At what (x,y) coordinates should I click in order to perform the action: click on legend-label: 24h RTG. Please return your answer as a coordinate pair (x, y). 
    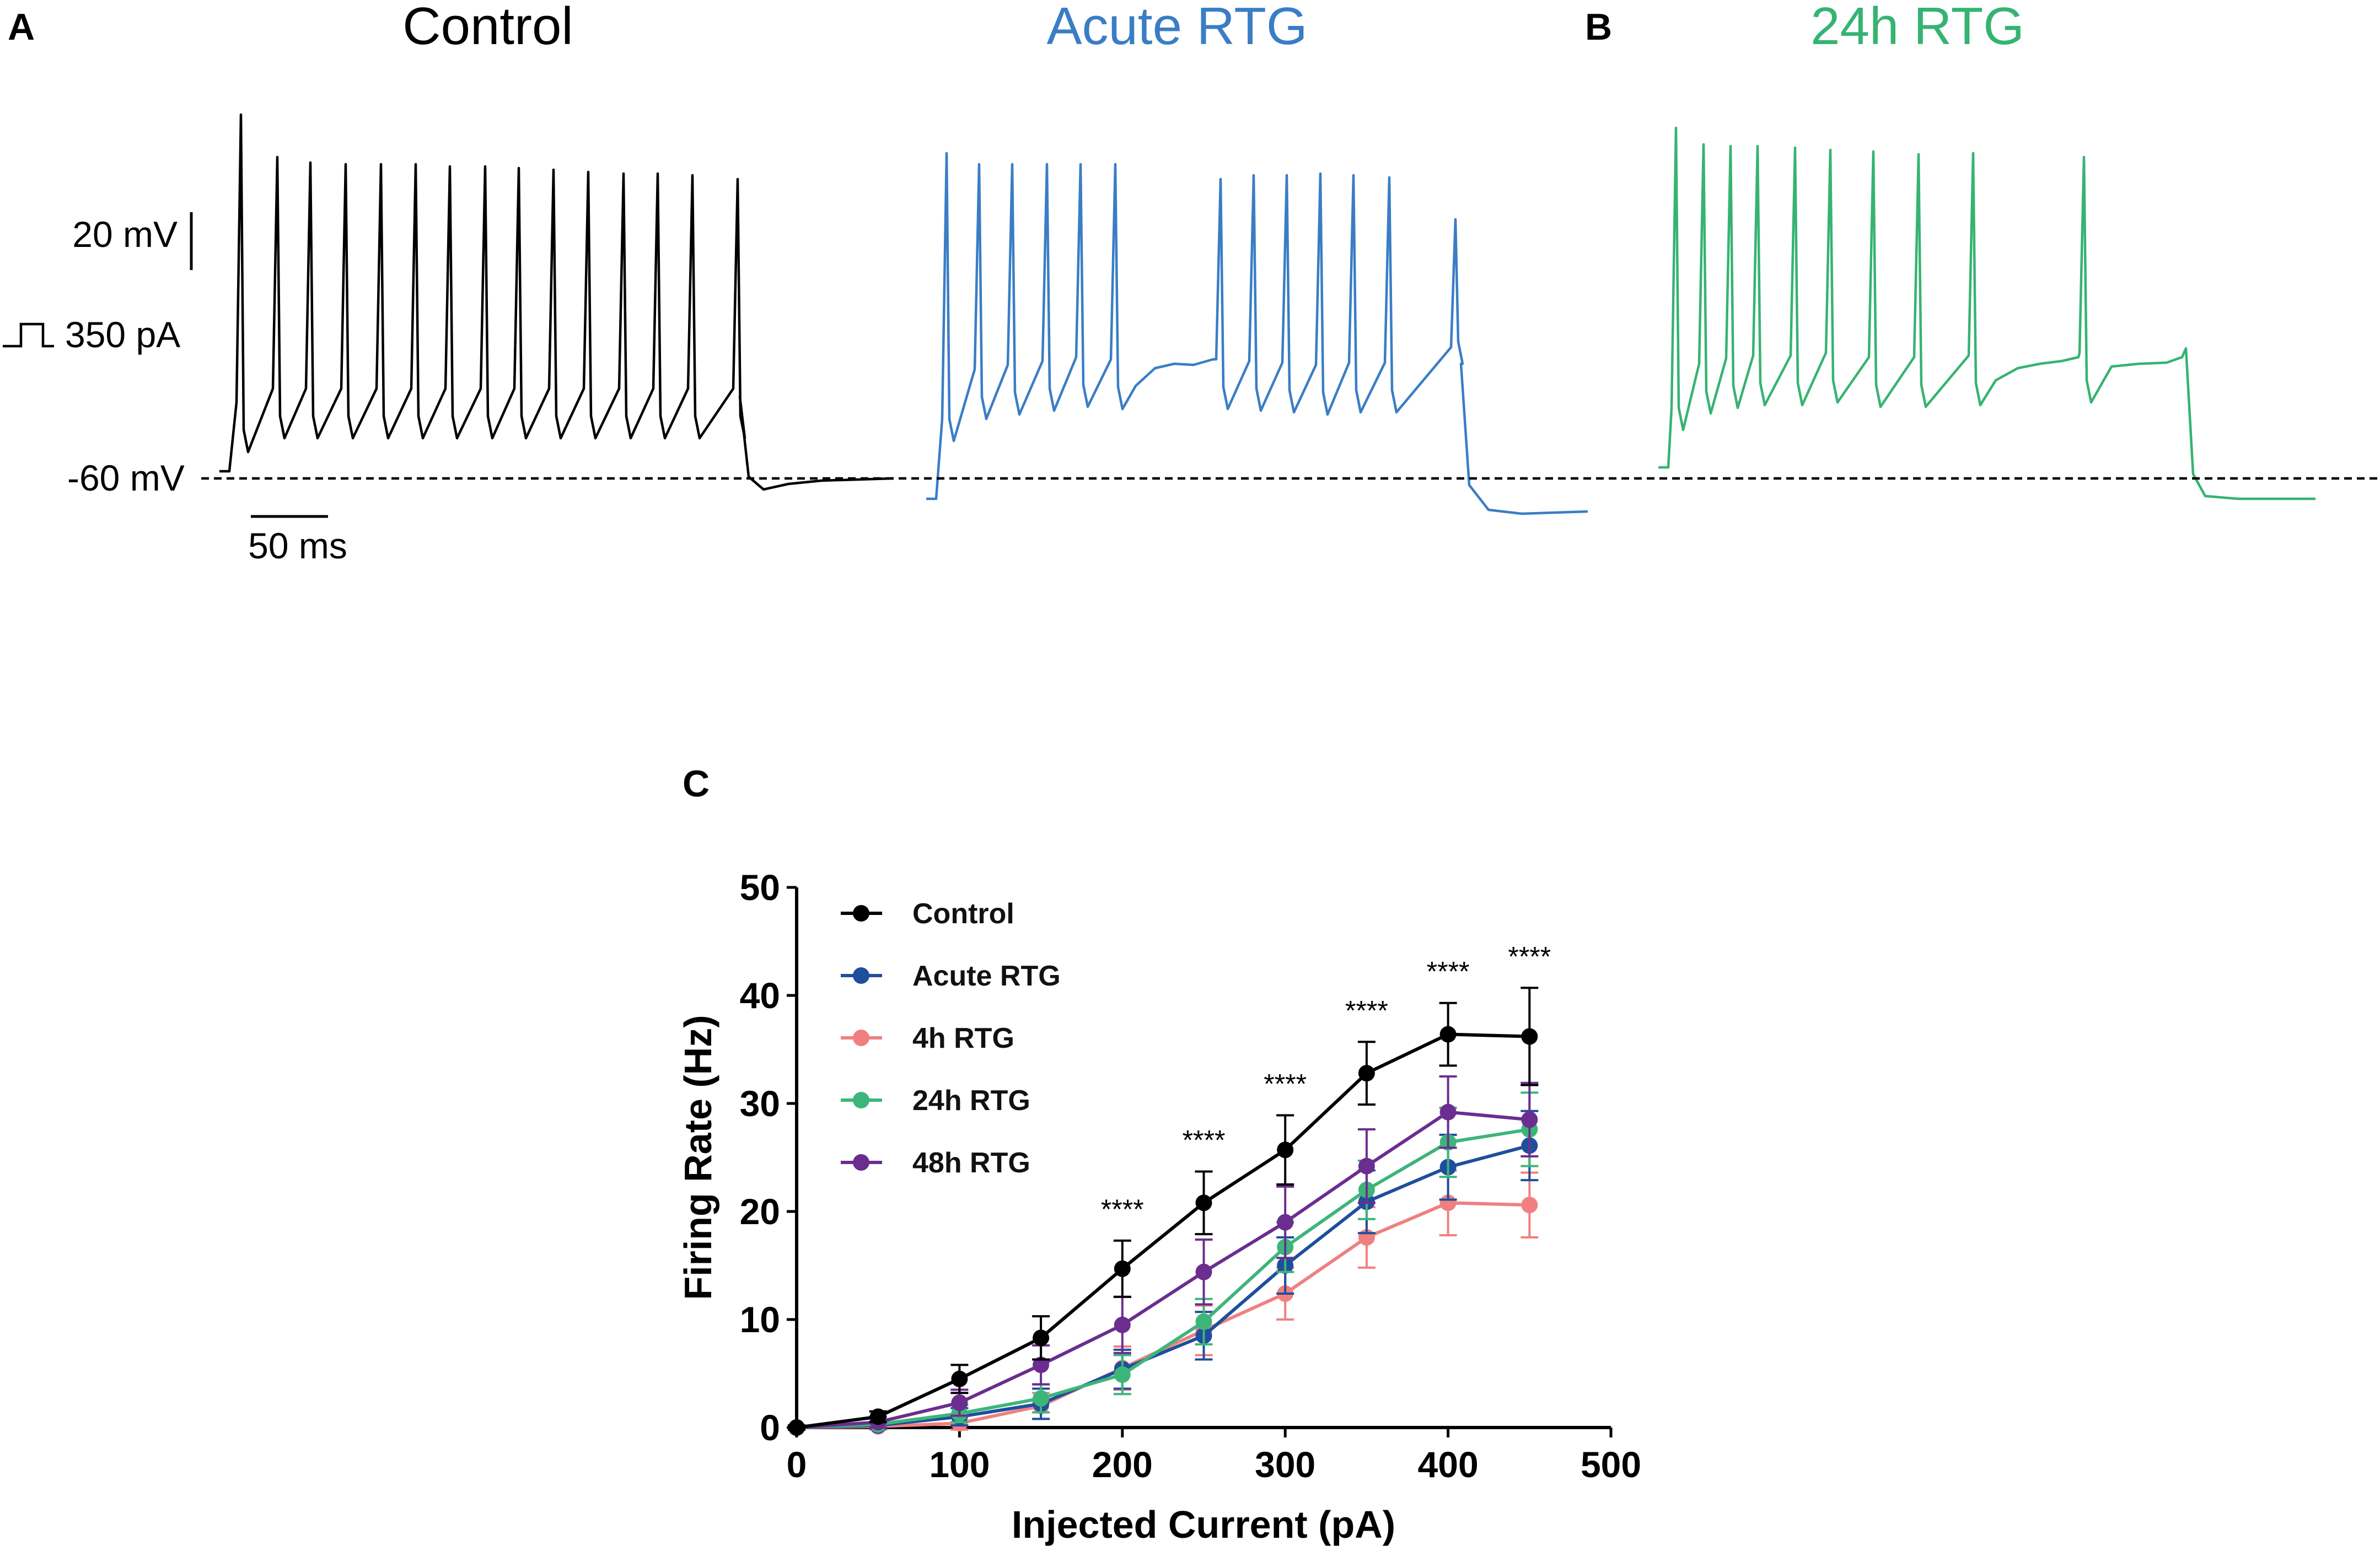
    Looking at the image, I should click on (971, 1101).